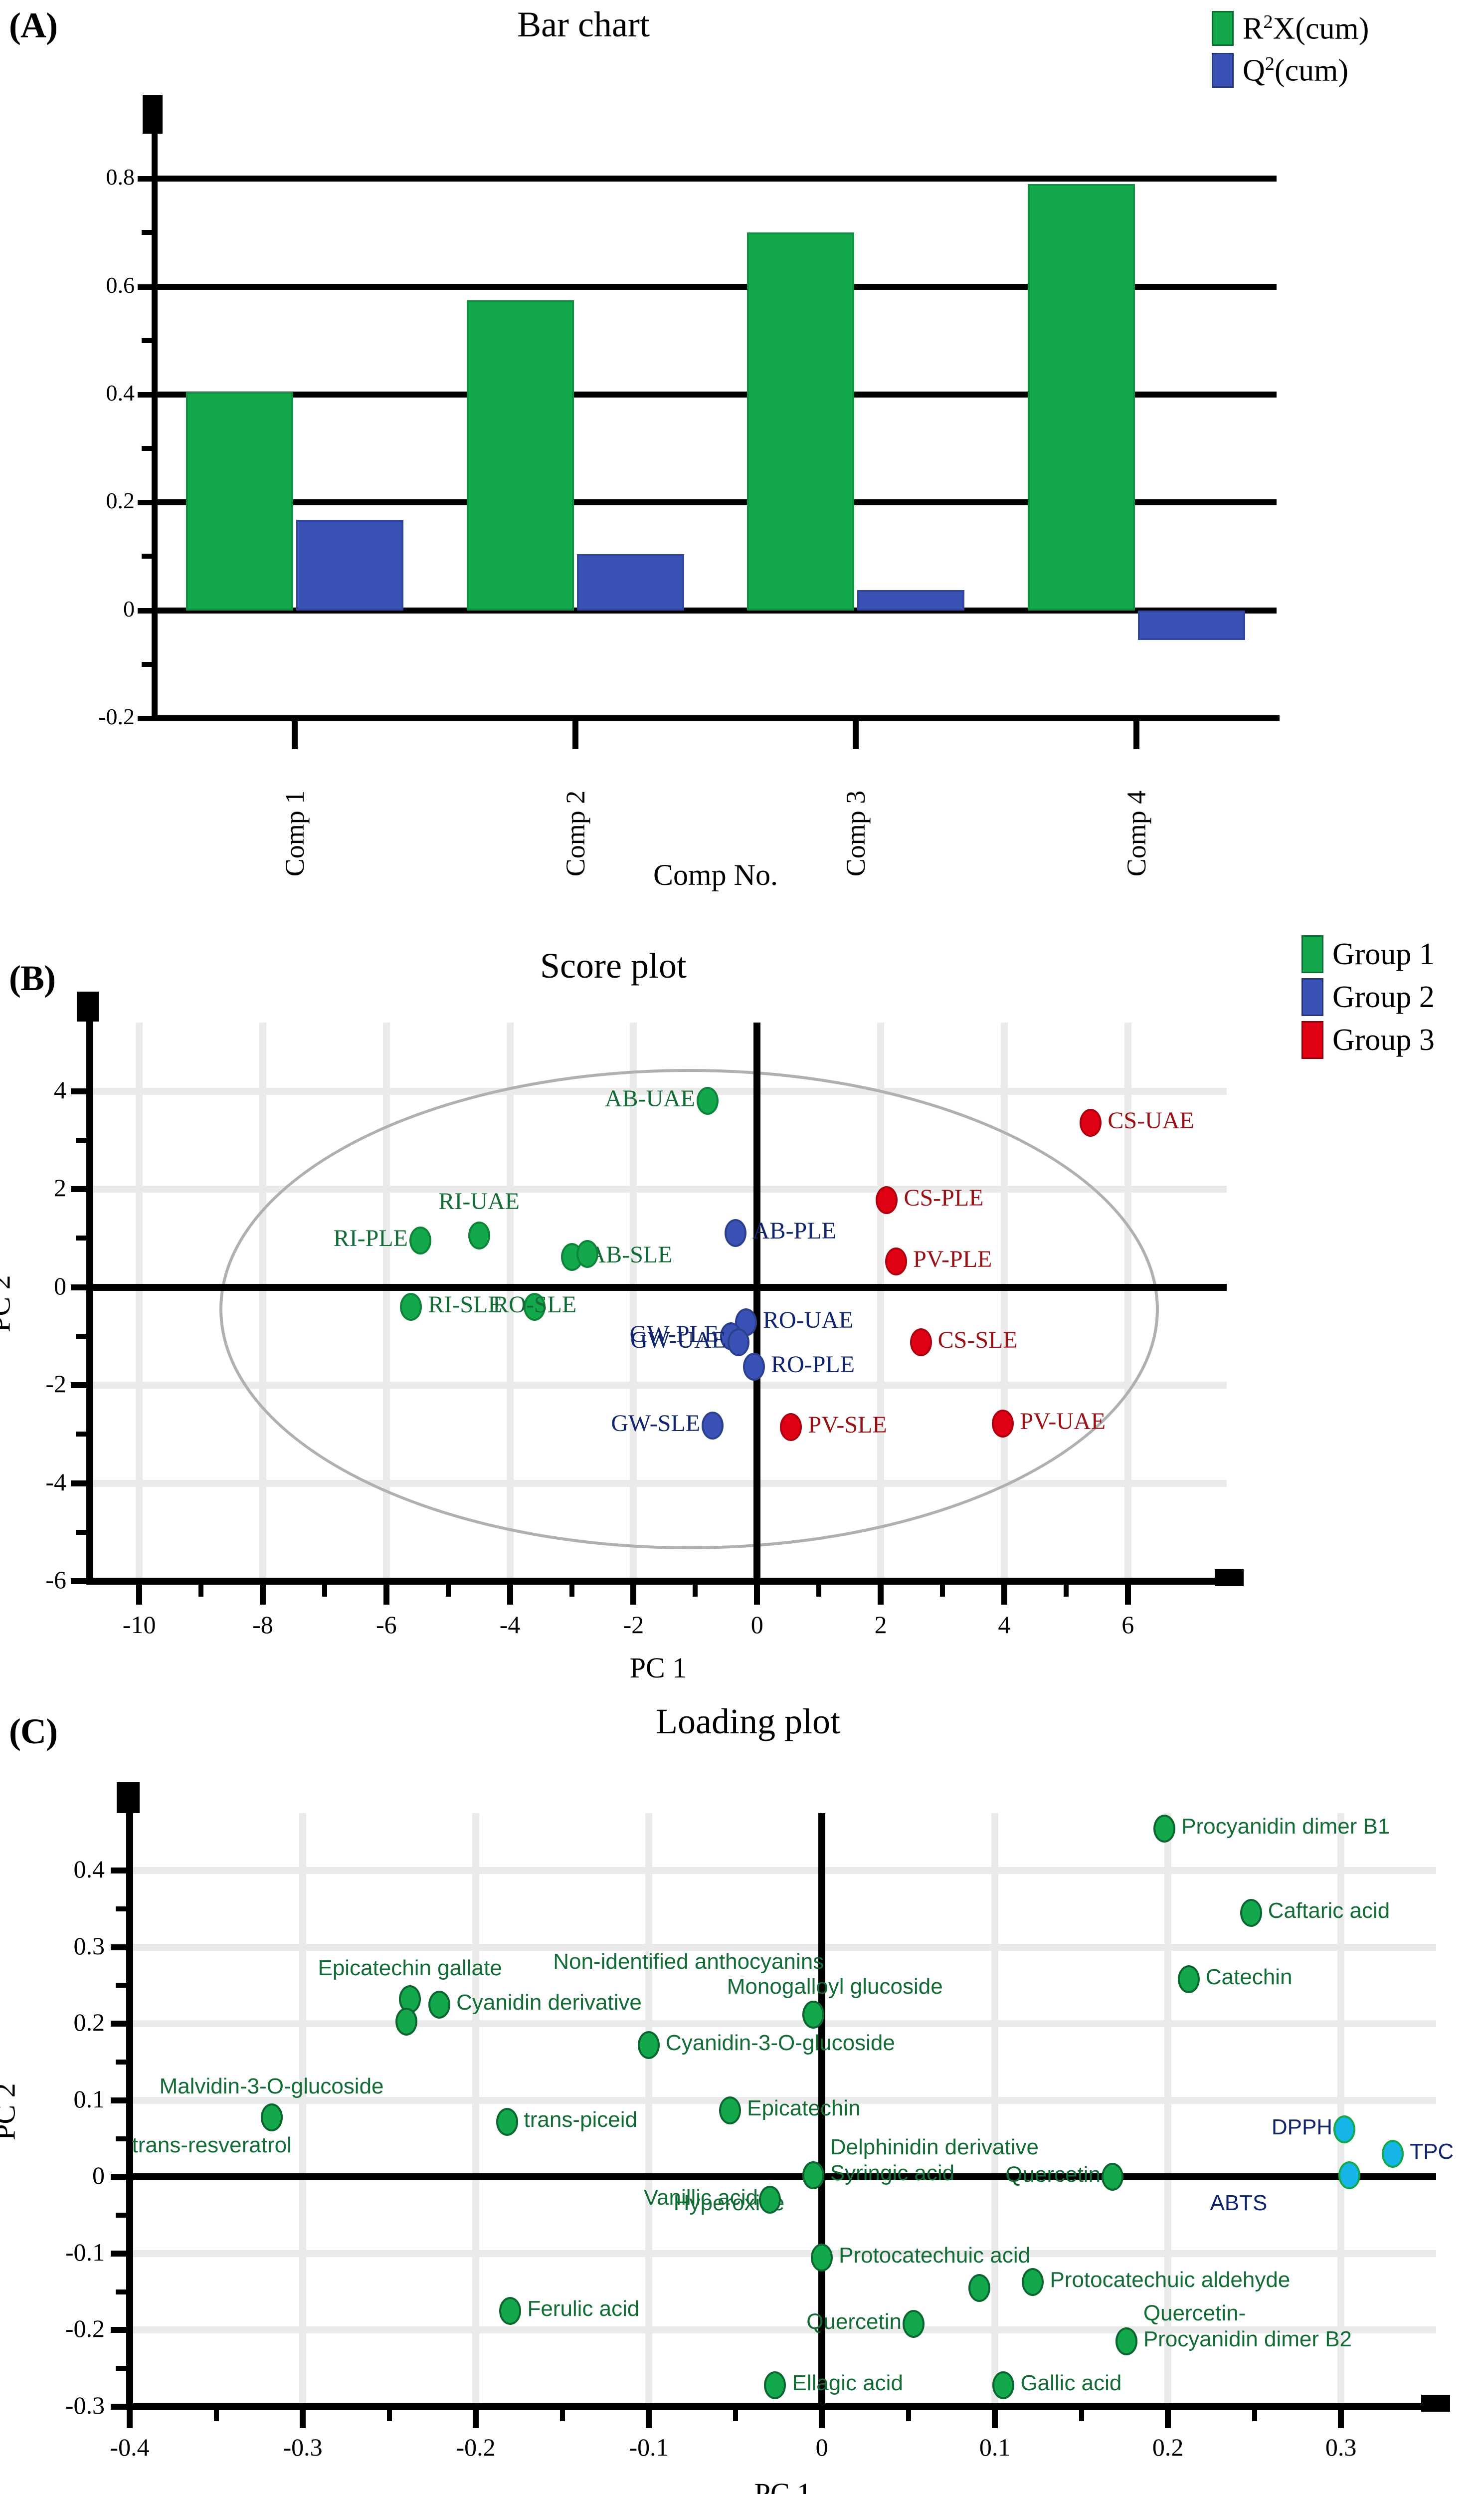 The height and width of the screenshot is (2494, 1484). Describe the element at coordinates (854, 2321) in the screenshot. I see `loading-label-Quercetin: Quercetin` at that location.